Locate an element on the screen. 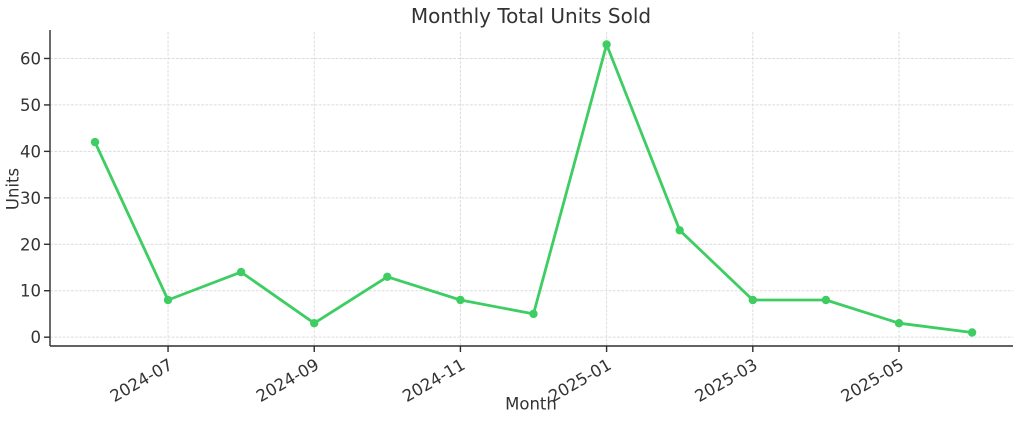 Image resolution: width=1024 pixels, height=421 pixels. y-tick-label: 20 is located at coordinates (30, 244).